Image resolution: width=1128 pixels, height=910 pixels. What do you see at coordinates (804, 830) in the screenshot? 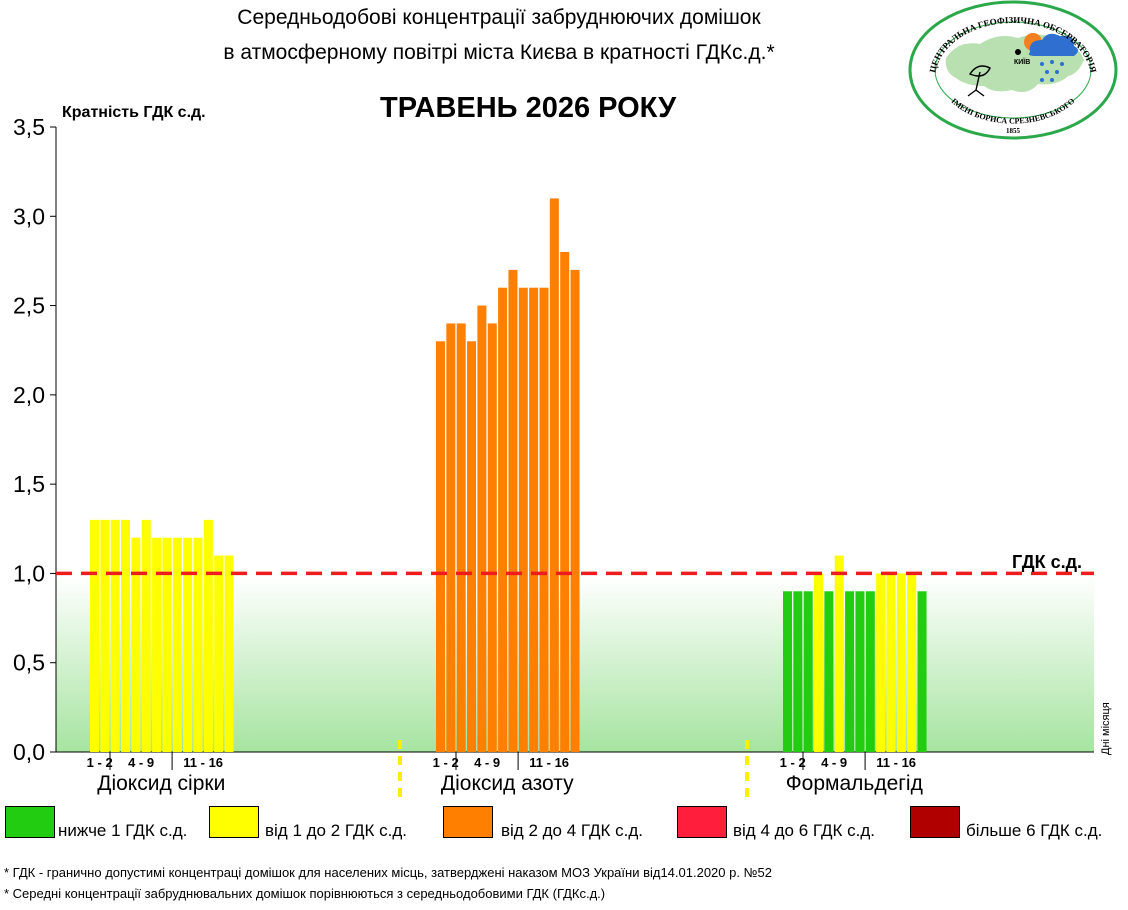
I see `legend-label-4-6: від 4 до 6 ГДК с.д.` at bounding box center [804, 830].